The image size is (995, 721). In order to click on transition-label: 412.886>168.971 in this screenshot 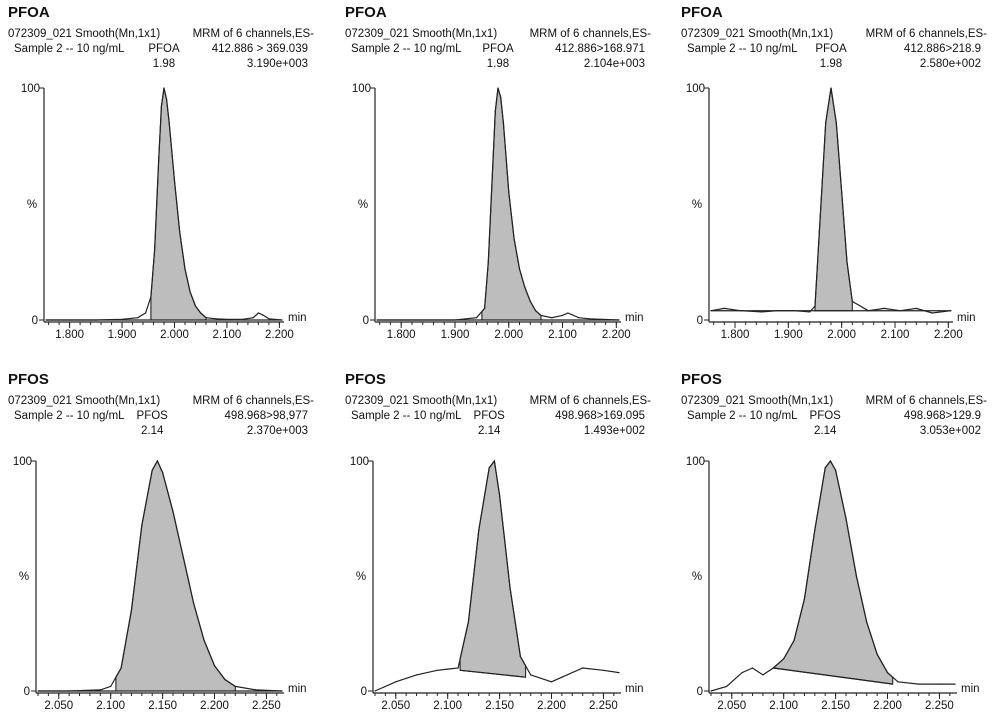, I will do `click(600, 49)`.